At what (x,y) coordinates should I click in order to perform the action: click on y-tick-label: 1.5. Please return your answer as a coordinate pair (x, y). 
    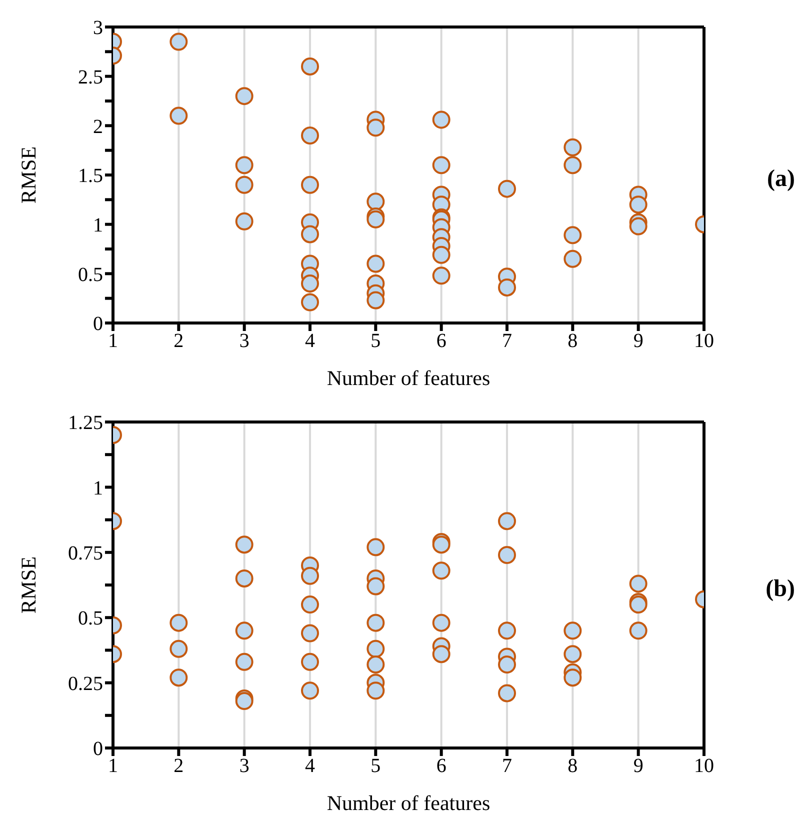
    Looking at the image, I should click on (90, 176).